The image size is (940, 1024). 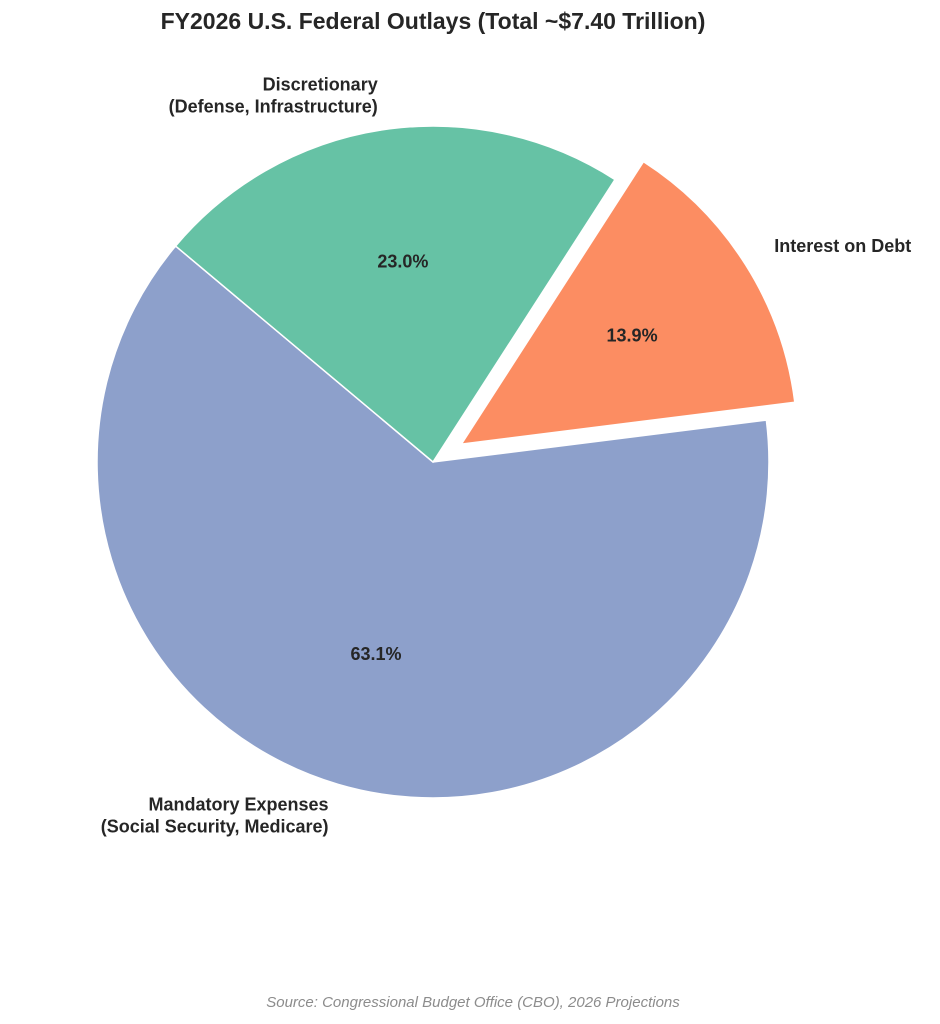 I want to click on pie-slice, so click(x=627, y=303).